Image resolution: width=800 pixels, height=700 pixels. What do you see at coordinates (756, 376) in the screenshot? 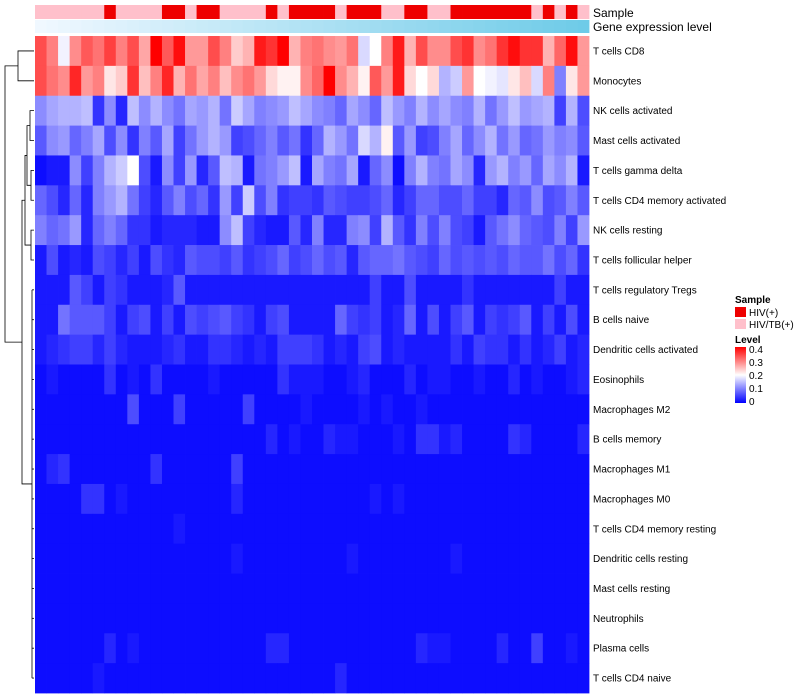
I see `legend-level-tick-label: 0.2` at bounding box center [756, 376].